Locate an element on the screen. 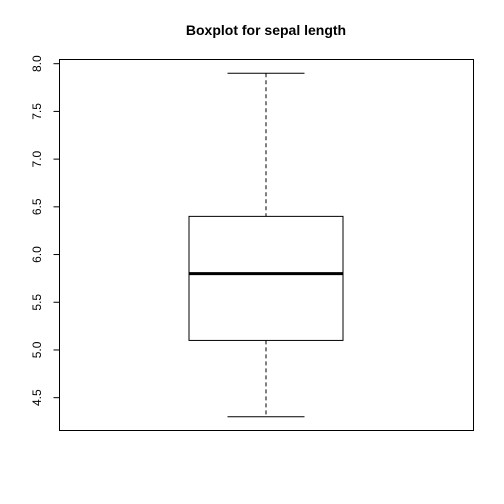 This screenshot has width=504, height=504. y-tick-label: 7.5 is located at coordinates (37, 111).